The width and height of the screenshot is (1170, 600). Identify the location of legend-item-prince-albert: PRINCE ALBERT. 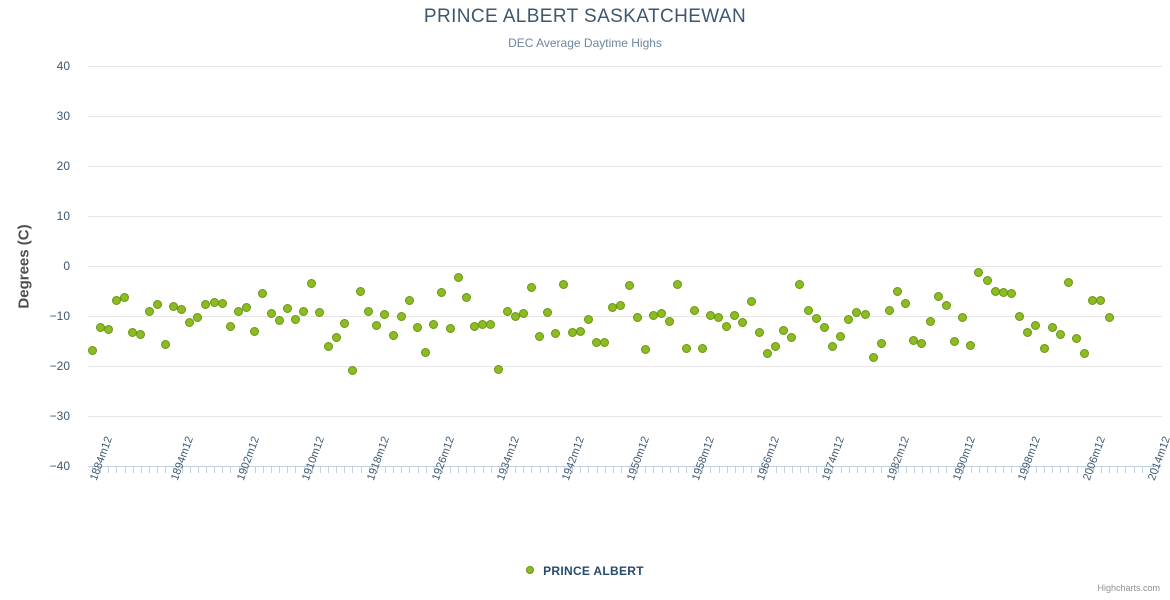
(593, 570).